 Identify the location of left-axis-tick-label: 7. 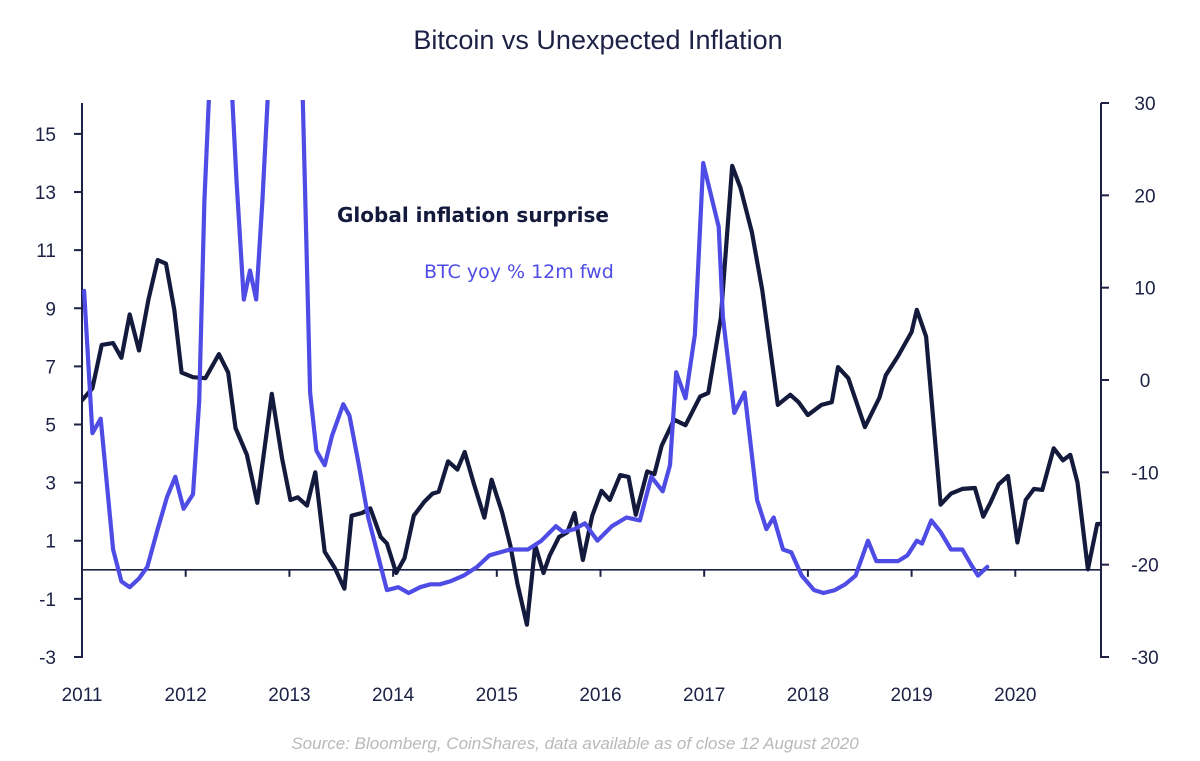
(50, 367).